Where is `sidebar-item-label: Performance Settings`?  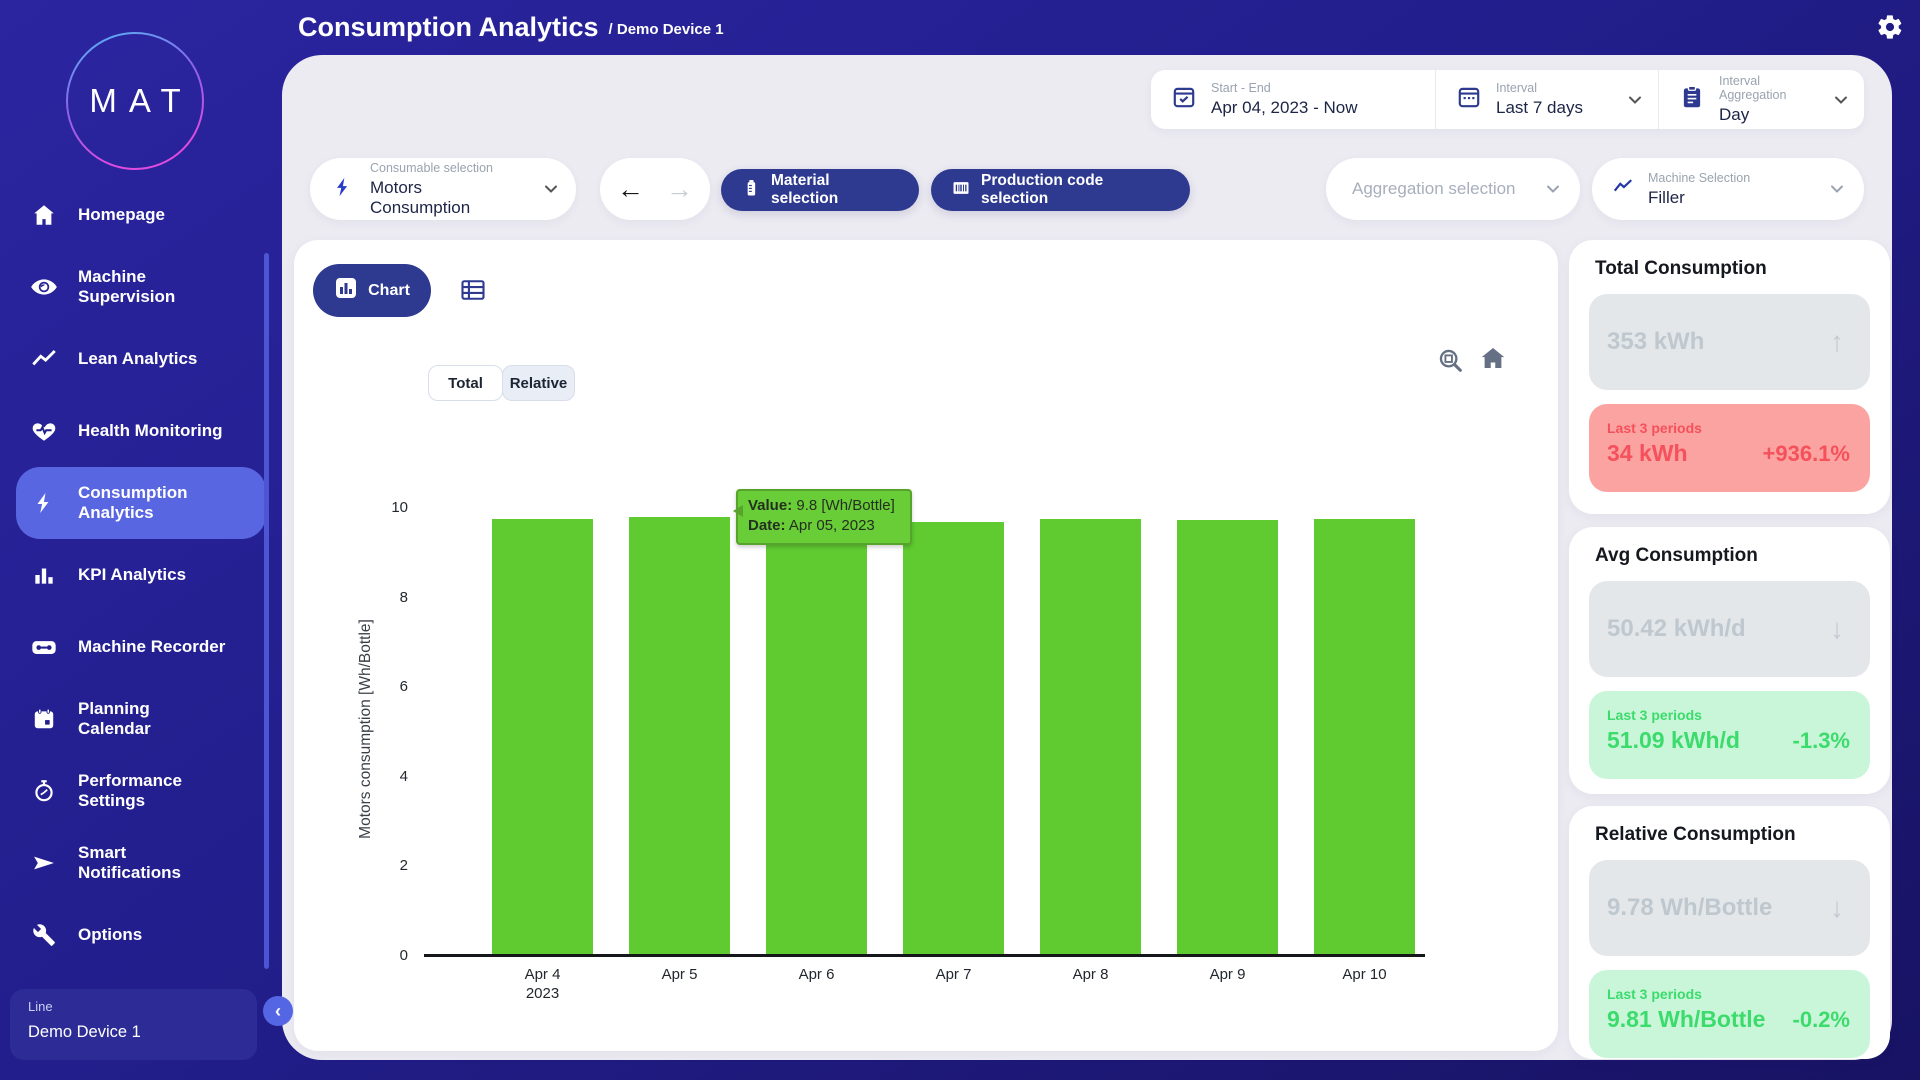
sidebar-item-label: Performance Settings is located at coordinates (130, 790).